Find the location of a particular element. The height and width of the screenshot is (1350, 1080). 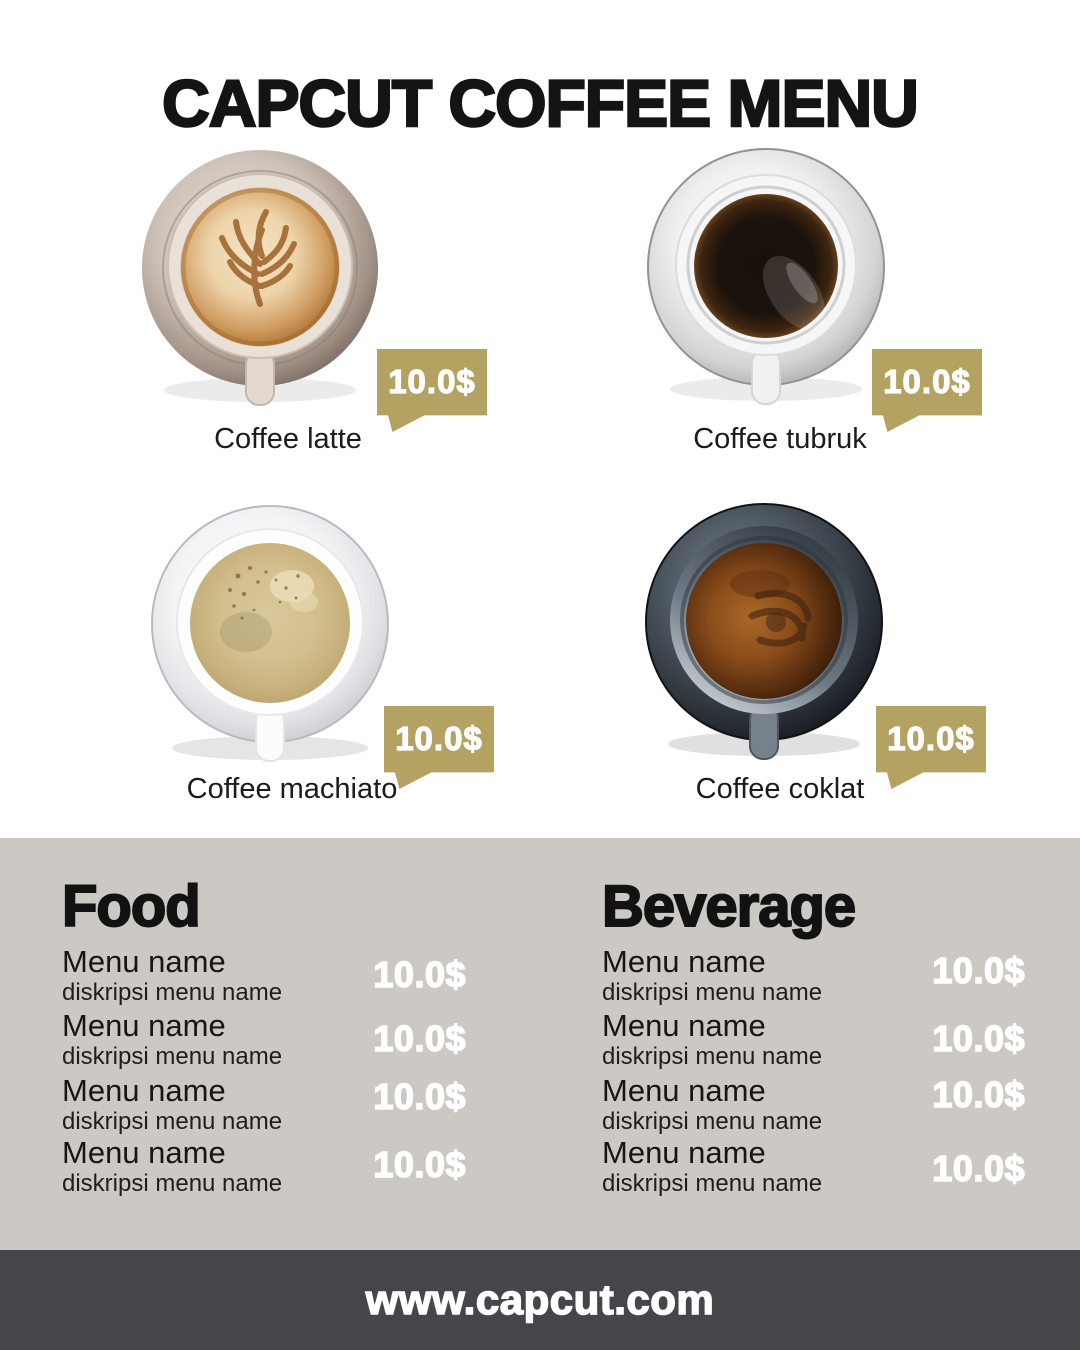

footer-bar: www.capcut.com is located at coordinates (540, 1300).